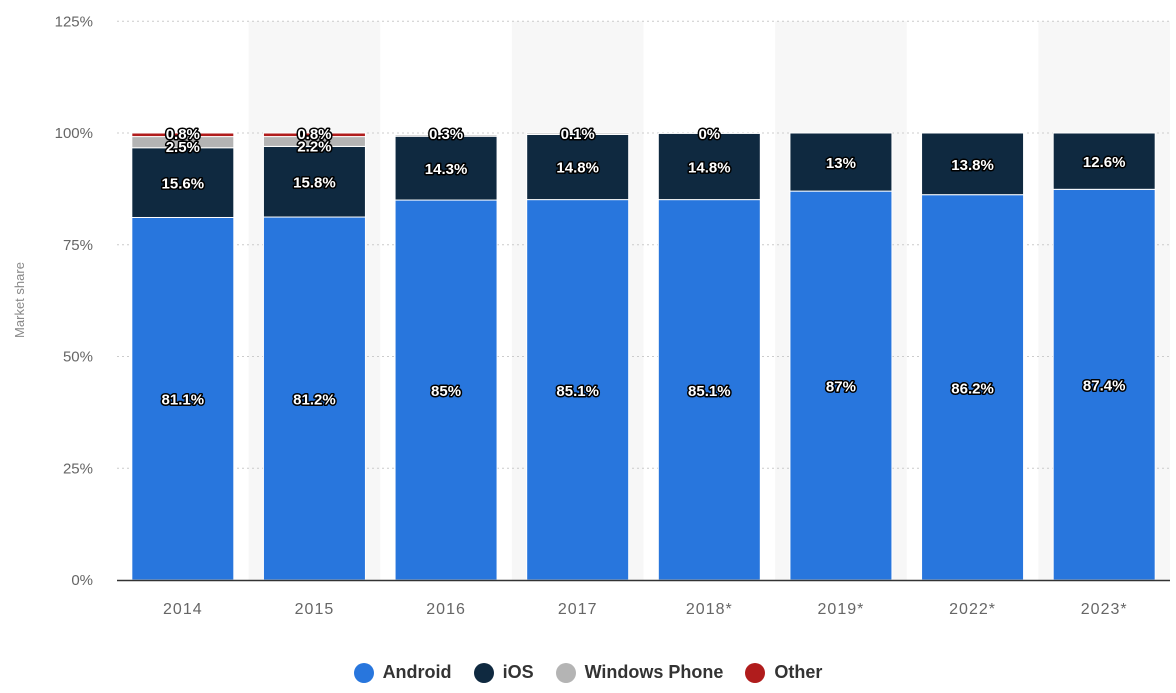 This screenshot has width=1176, height=693. Describe the element at coordinates (183, 609) in the screenshot. I see `x-tick-label: 2014` at that location.